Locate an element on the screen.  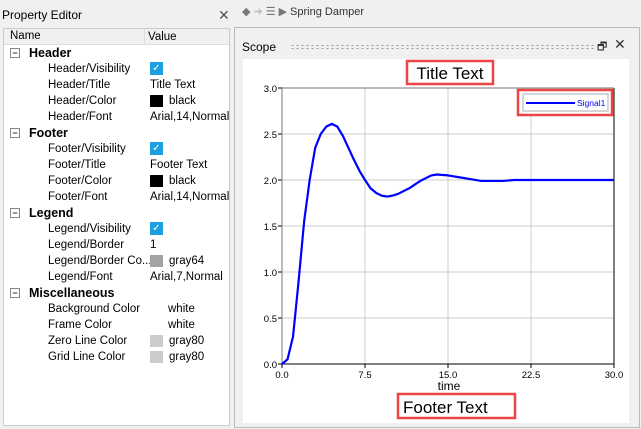
property-row: Background Color white is located at coordinates (116, 309).